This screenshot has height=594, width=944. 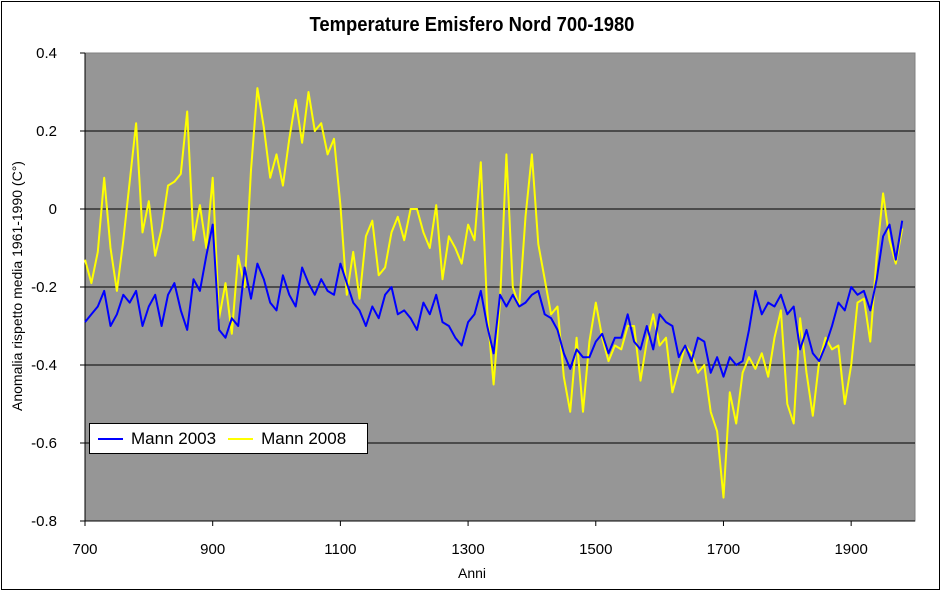 What do you see at coordinates (241, 438) in the screenshot?
I see `legend-swatch-mann-2008` at bounding box center [241, 438].